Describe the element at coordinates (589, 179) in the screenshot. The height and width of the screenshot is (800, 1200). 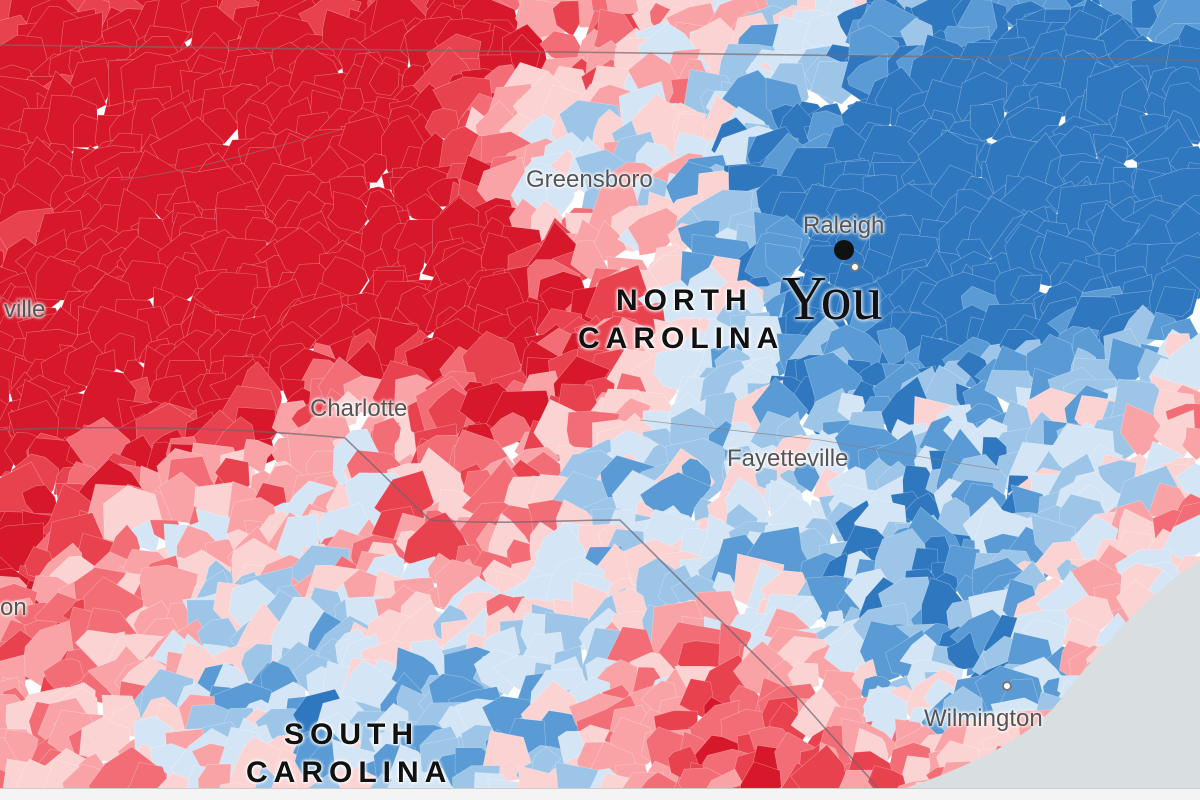
I see `city-label-greensboro: Greensboro` at that location.